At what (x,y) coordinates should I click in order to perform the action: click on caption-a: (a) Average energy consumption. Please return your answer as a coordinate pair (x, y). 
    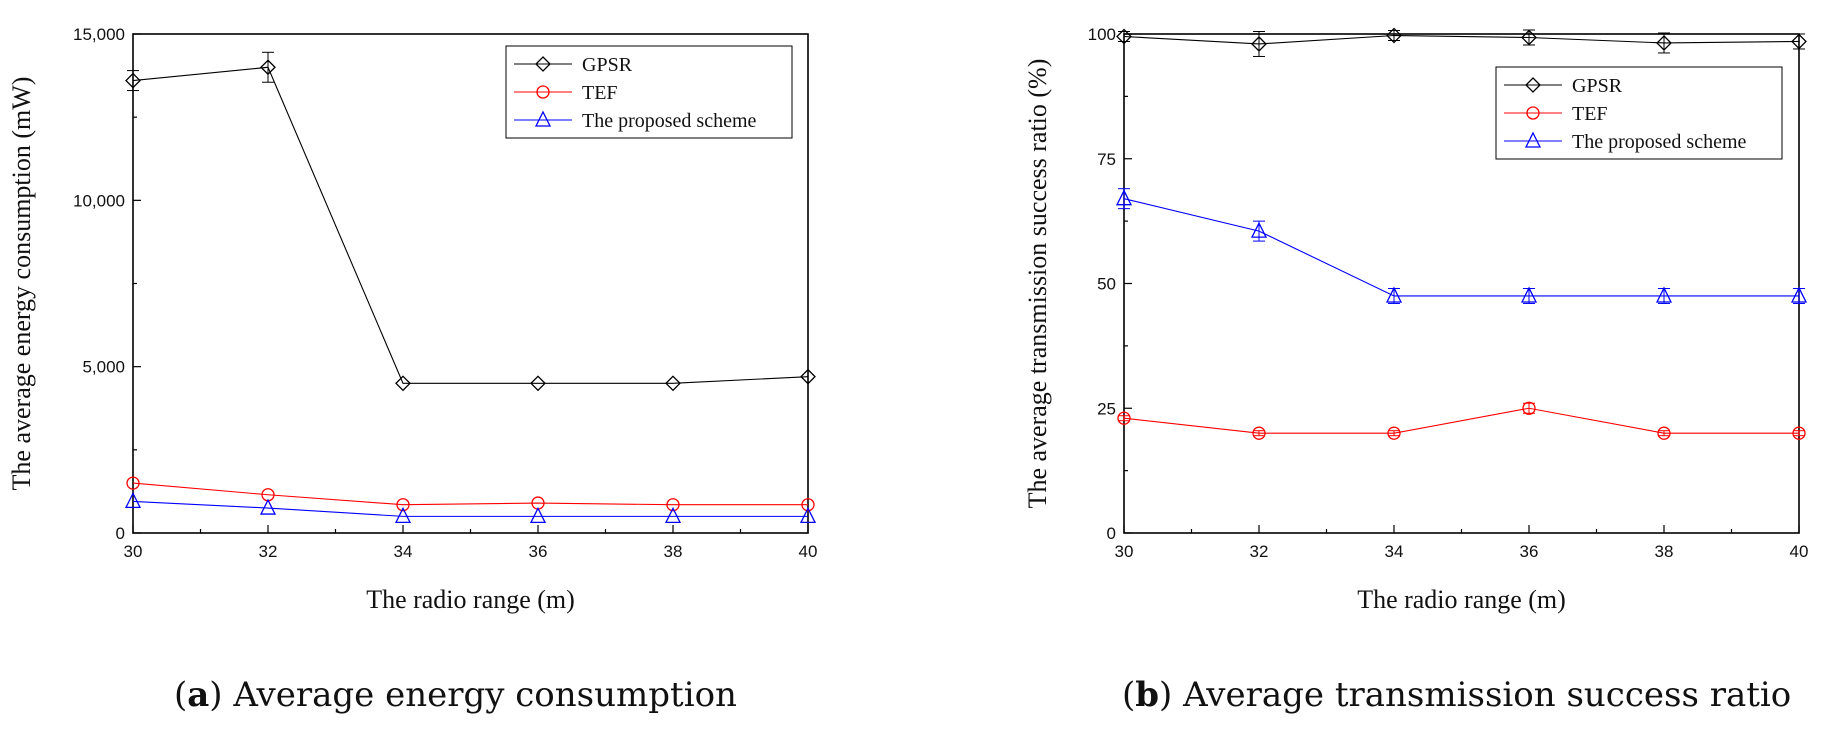
    Looking at the image, I should click on (455, 695).